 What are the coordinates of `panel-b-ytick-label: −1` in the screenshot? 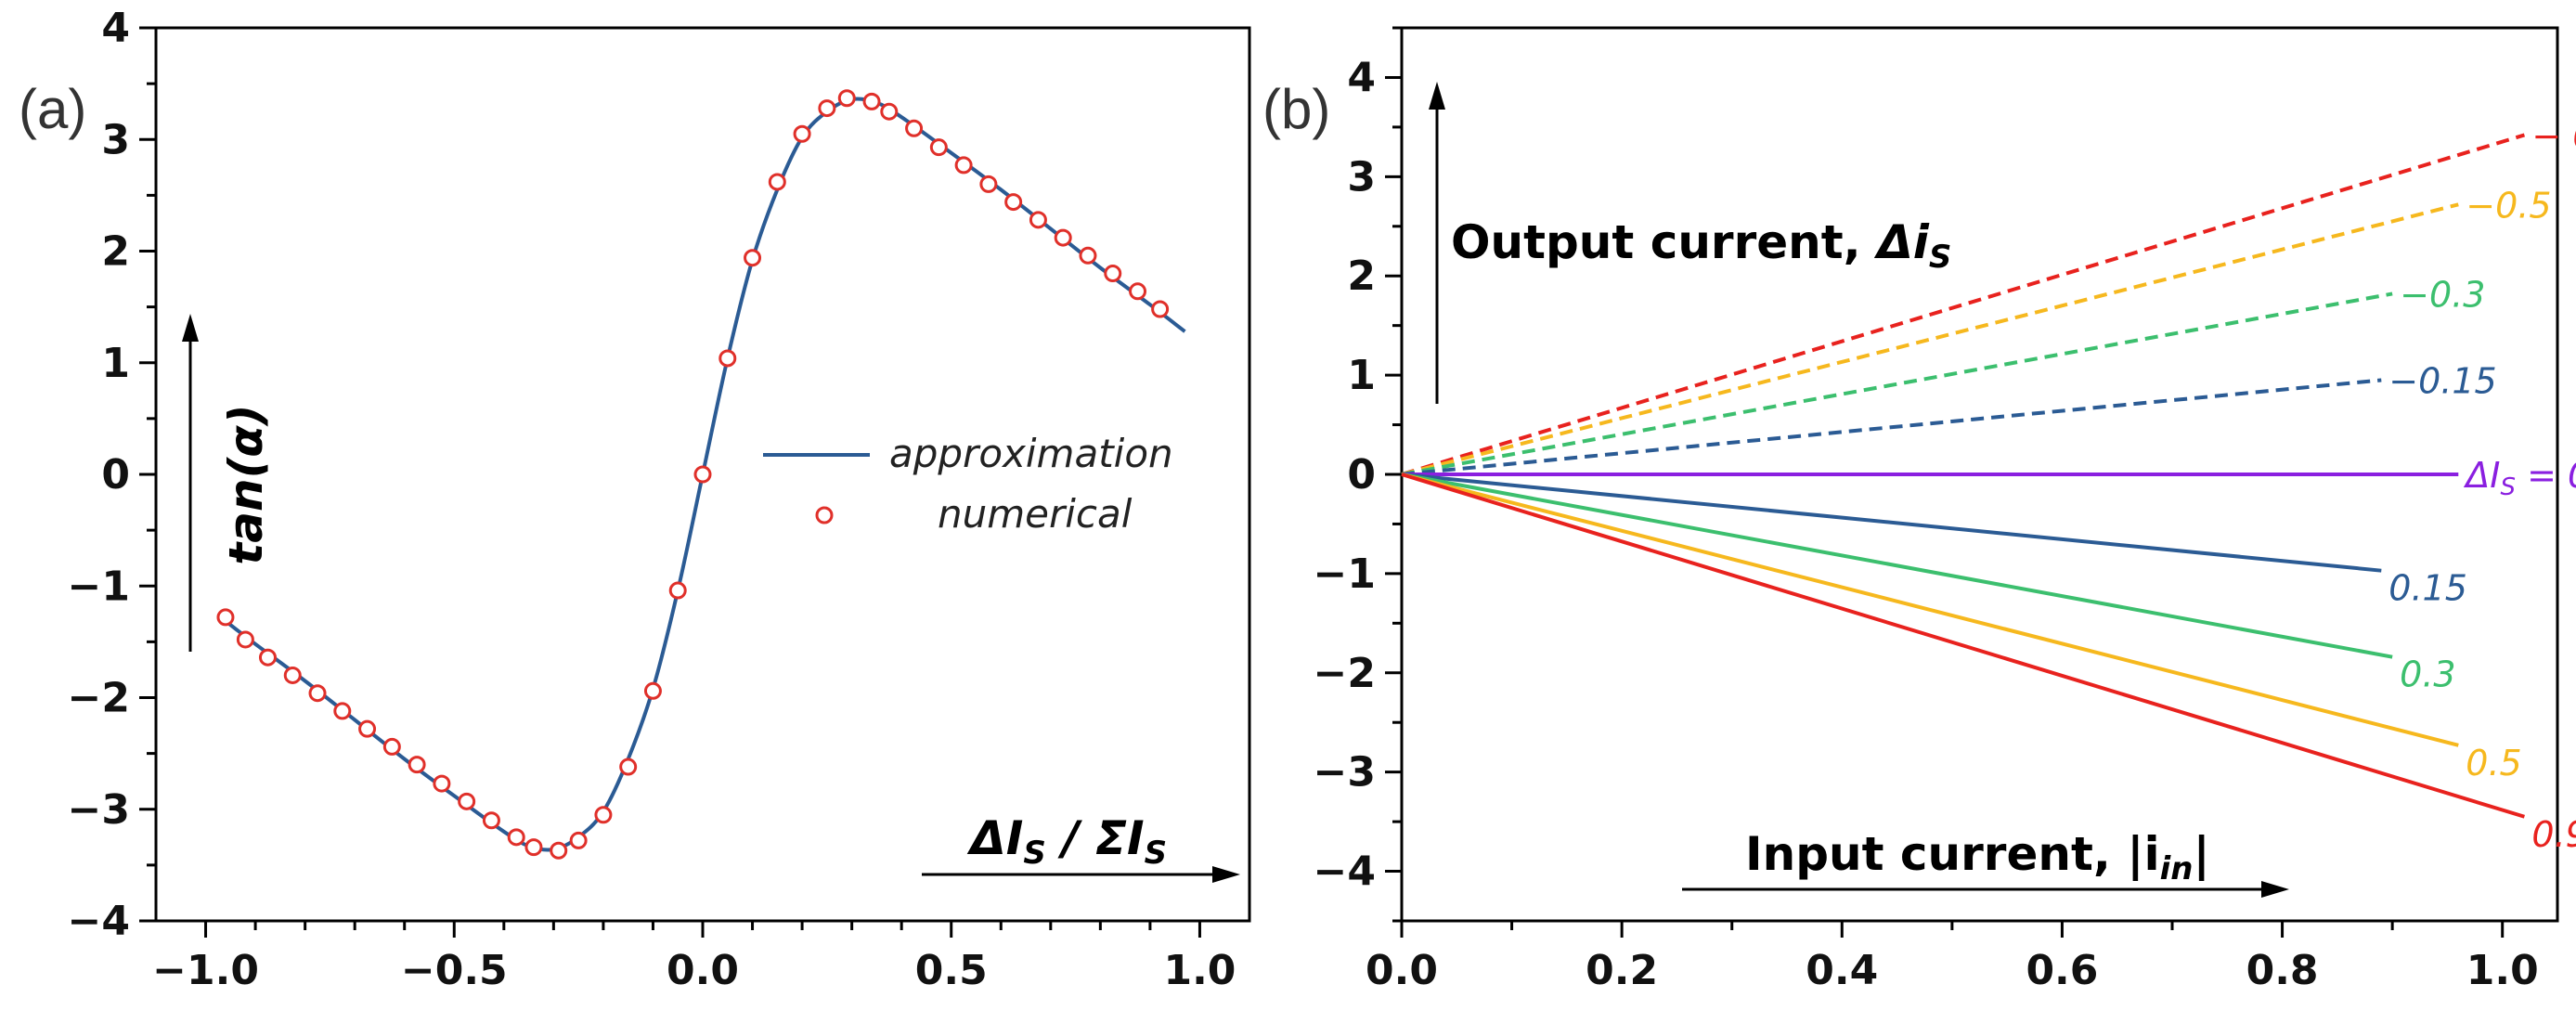 It's located at (1345, 574).